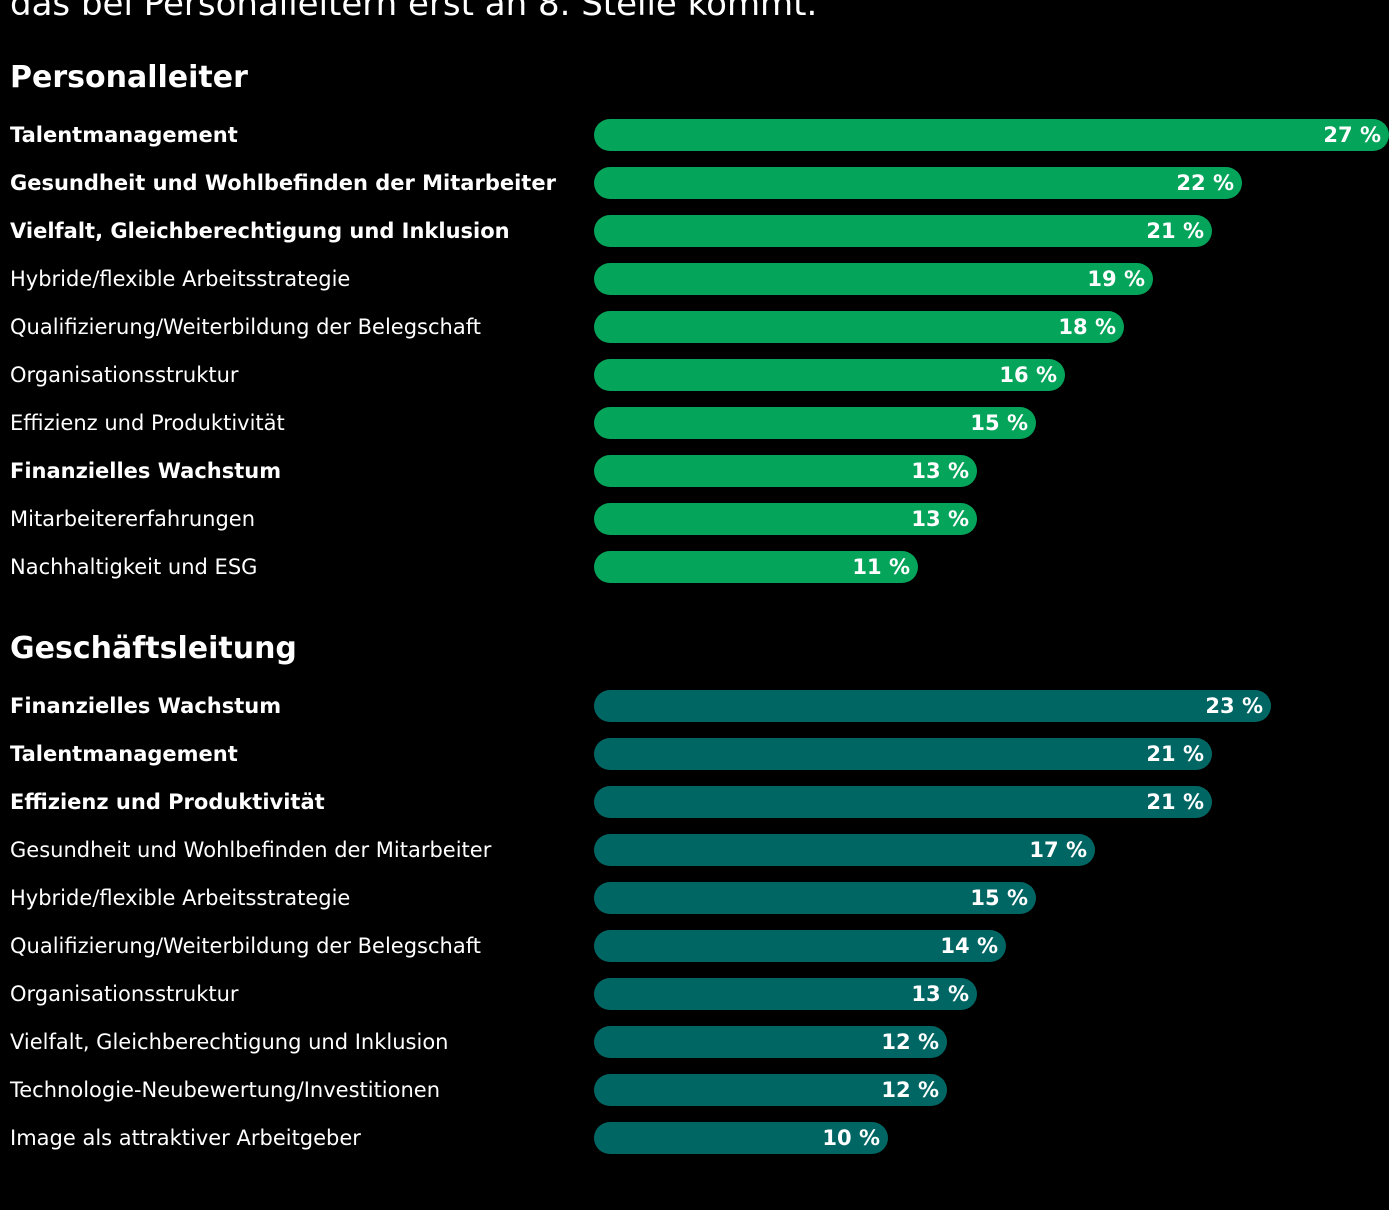 This screenshot has height=1210, width=1389. I want to click on category-label: Nachhaltigkeit und ESG, so click(134, 567).